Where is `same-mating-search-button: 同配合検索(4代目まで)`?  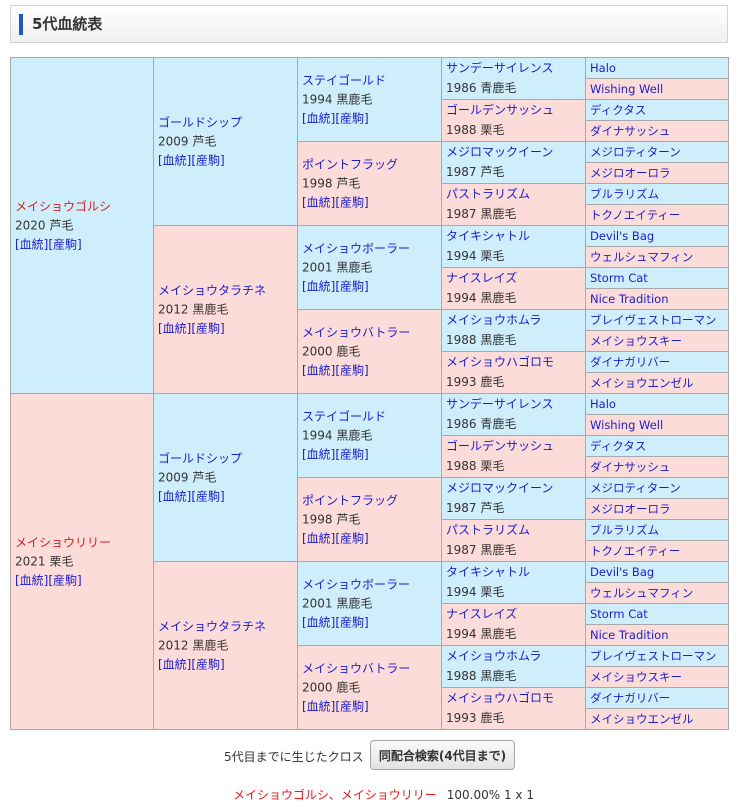 same-mating-search-button: 同配合検索(4代目まで) is located at coordinates (442, 755).